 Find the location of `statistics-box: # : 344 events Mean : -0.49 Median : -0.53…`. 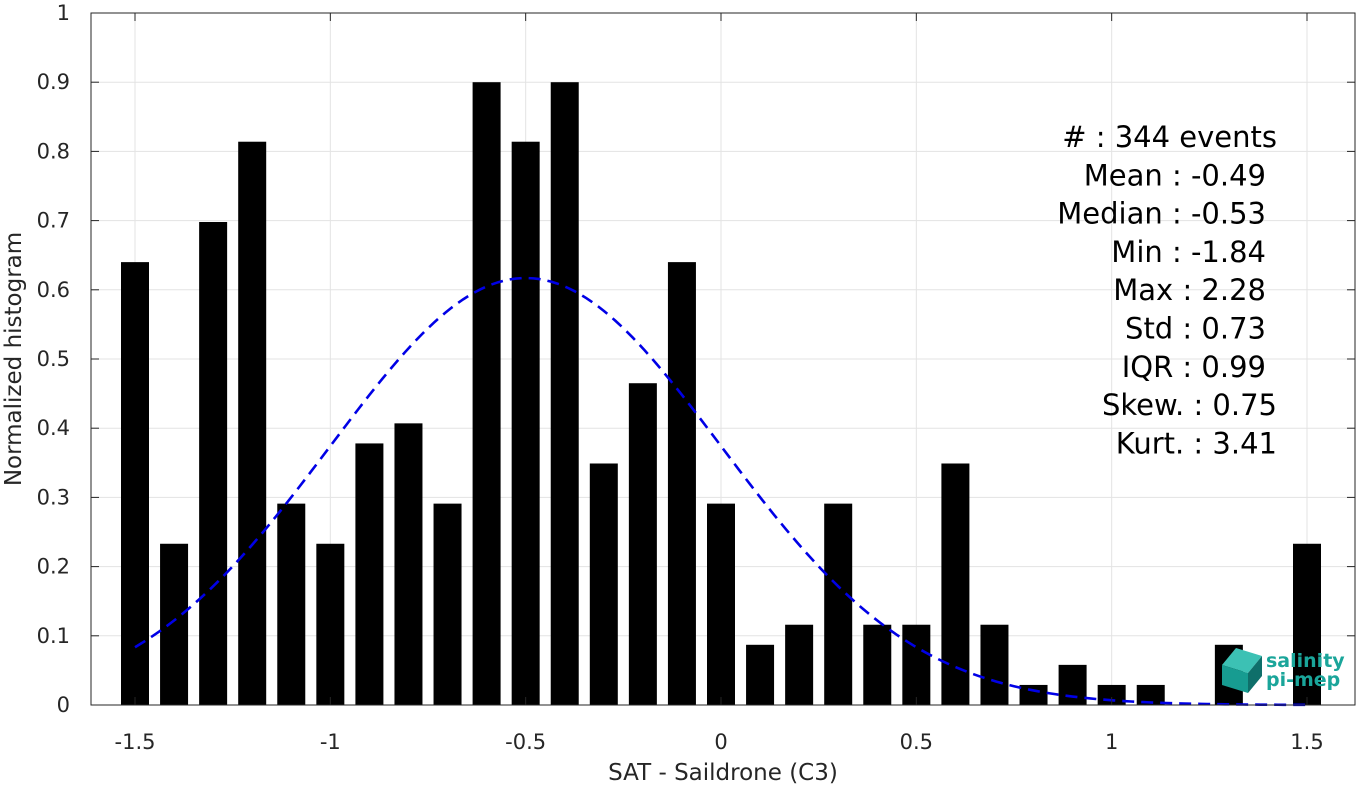

statistics-box: # : 344 events Mean : -0.49 Median : -0.53… is located at coordinates (1167, 290).